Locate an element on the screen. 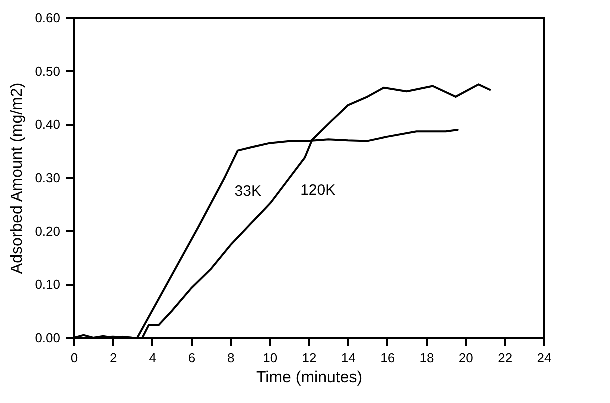 The image size is (610, 403). y-tick-label: 0.30 is located at coordinates (47, 178).